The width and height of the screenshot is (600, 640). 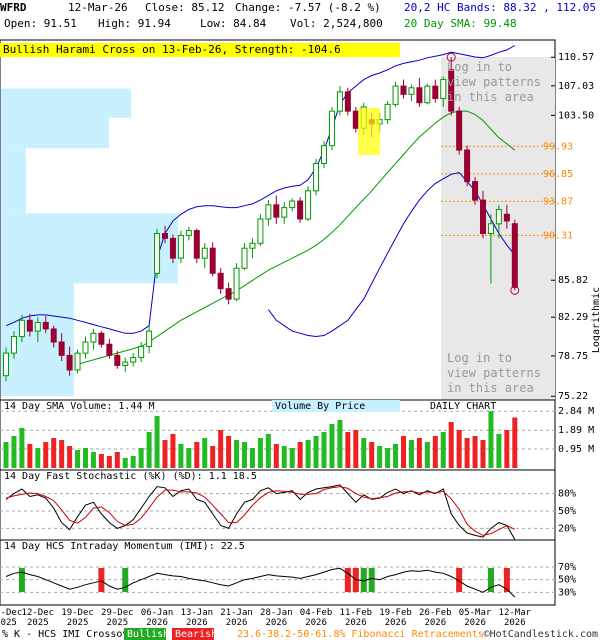 I want to click on y-tick-label: 103.50, so click(x=576, y=115).